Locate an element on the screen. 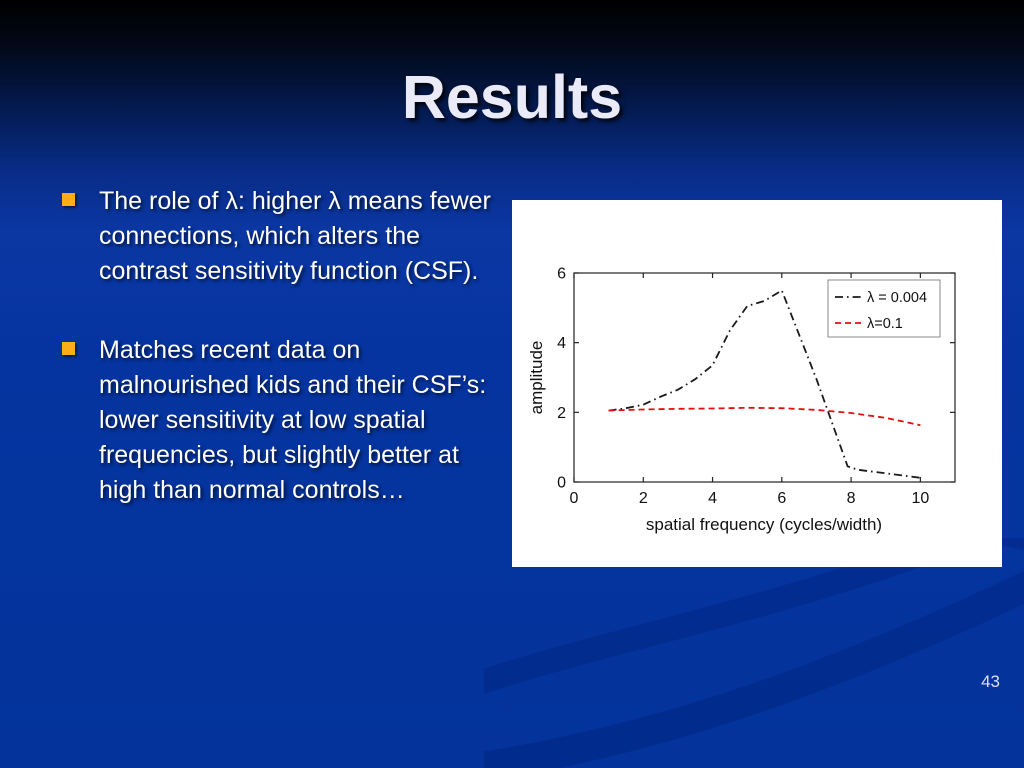 This screenshot has height=768, width=1024. x-tick-label: 0 is located at coordinates (574, 498).